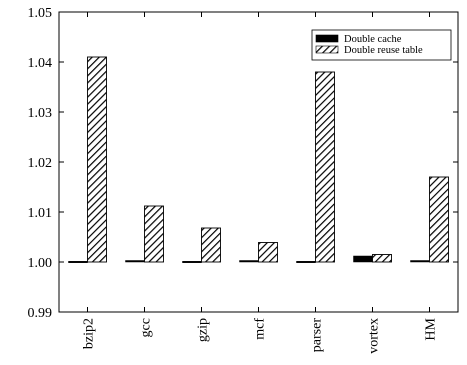 Image resolution: width=467 pixels, height=365 pixels. Describe the element at coordinates (146, 327) in the screenshot. I see `x-category-label: gcc` at that location.